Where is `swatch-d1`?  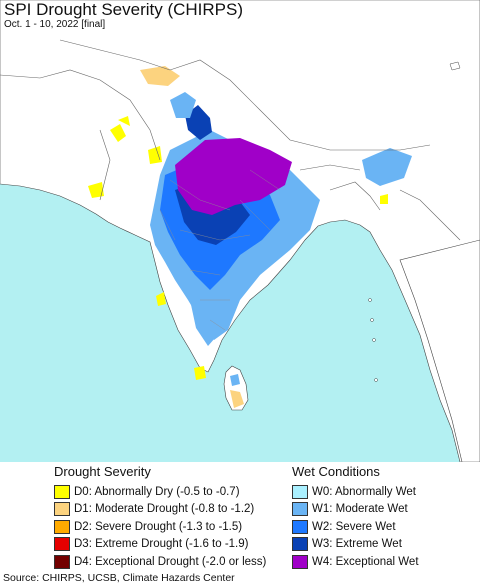 swatch-d1 is located at coordinates (62, 509).